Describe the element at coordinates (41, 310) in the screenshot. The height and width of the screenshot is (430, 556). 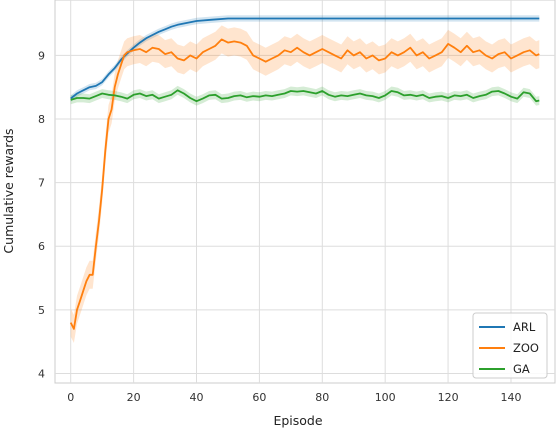
I see `y-tick-label: 5` at that location.